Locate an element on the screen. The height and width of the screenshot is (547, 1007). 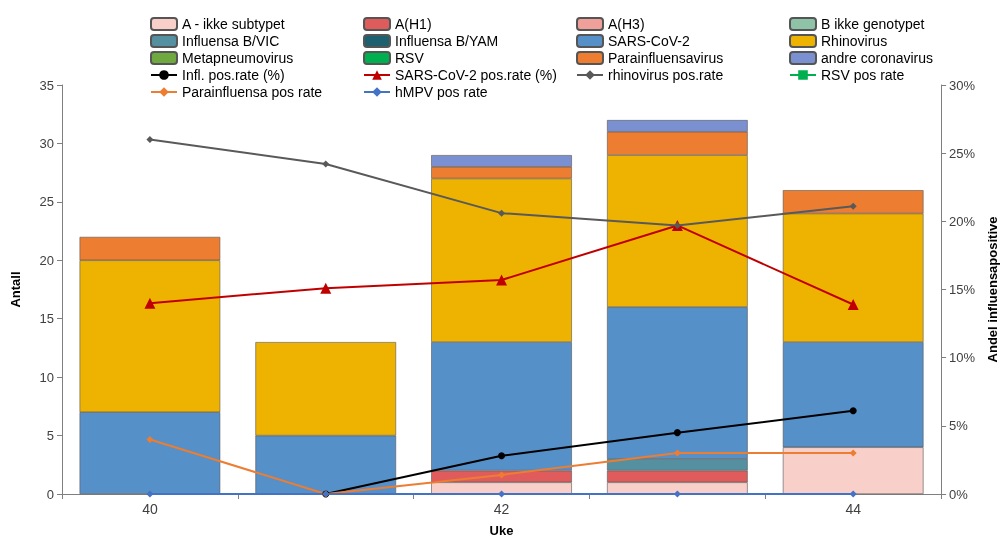
y-axis-title: Antall is located at coordinates (15, 289).